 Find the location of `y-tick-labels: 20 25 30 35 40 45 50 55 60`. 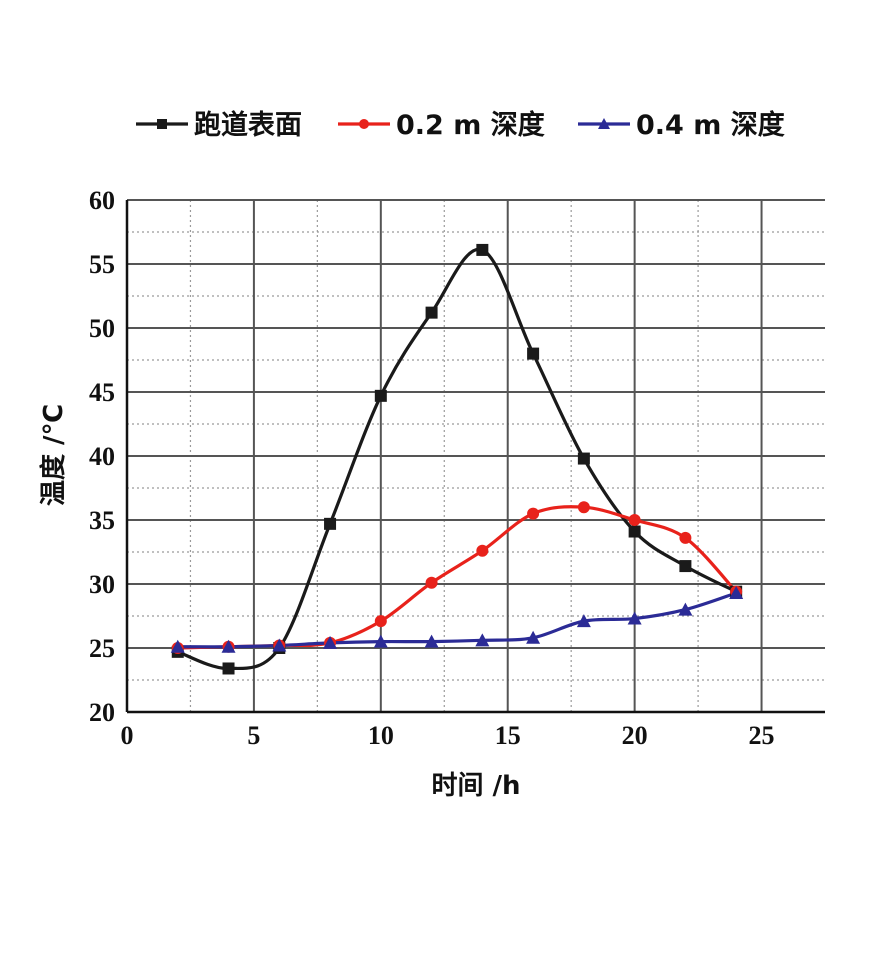

y-tick-labels: 20 25 30 35 40 45 50 55 60 is located at coordinates (102, 456).